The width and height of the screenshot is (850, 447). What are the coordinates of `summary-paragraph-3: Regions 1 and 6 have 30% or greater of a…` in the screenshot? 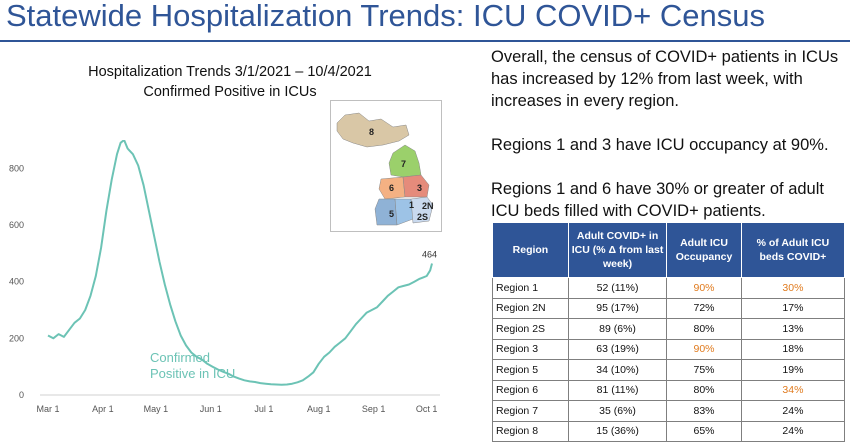 It's located at (657, 200).